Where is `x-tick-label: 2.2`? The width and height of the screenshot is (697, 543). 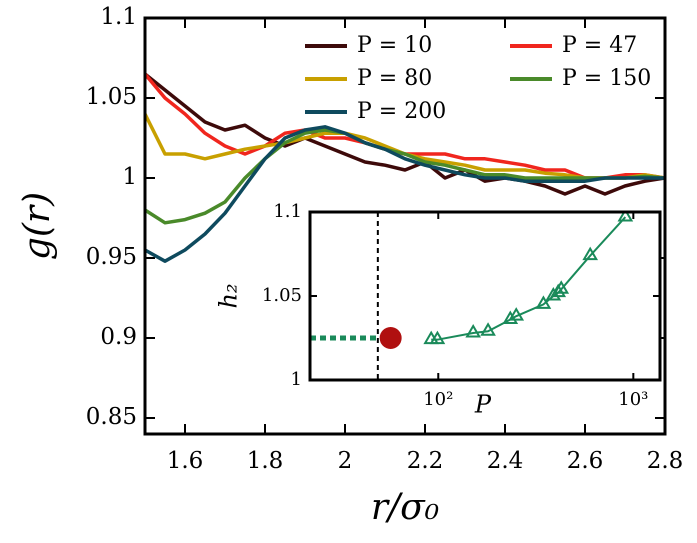 x-tick-label: 2.2 is located at coordinates (425, 461).